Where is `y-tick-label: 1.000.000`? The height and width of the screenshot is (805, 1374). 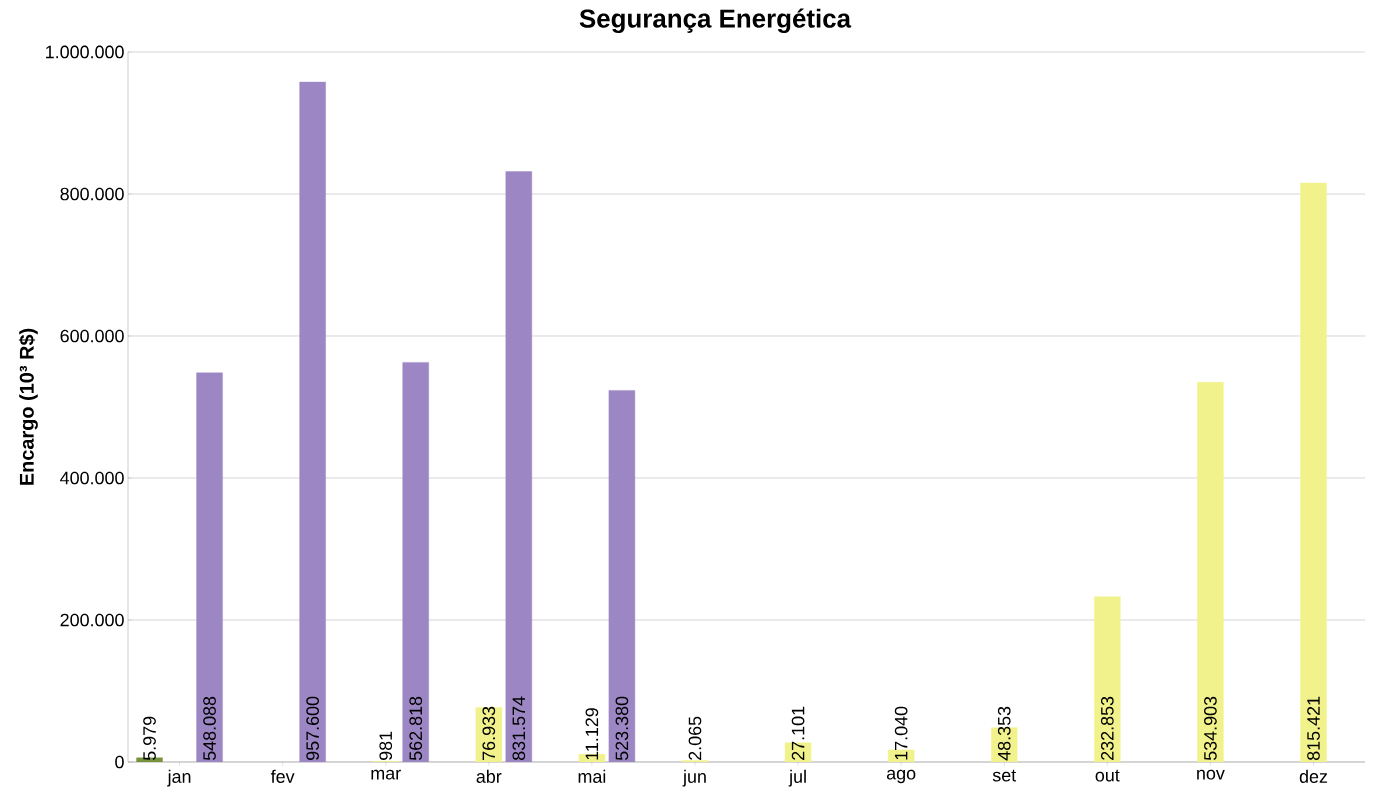
y-tick-label: 1.000.000 is located at coordinates (85, 52).